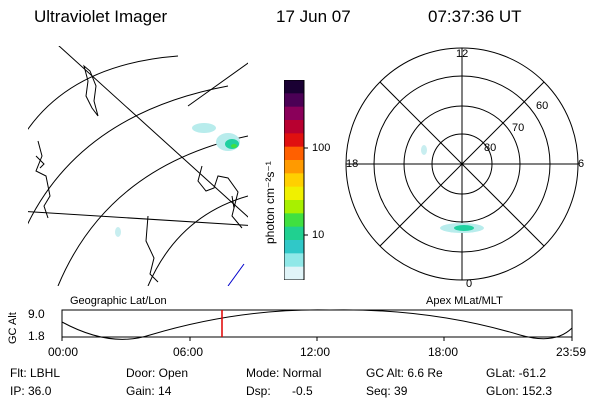 The width and height of the screenshot is (600, 400). Describe the element at coordinates (518, 128) in the screenshot. I see `mlat-label-70: 70` at that location.